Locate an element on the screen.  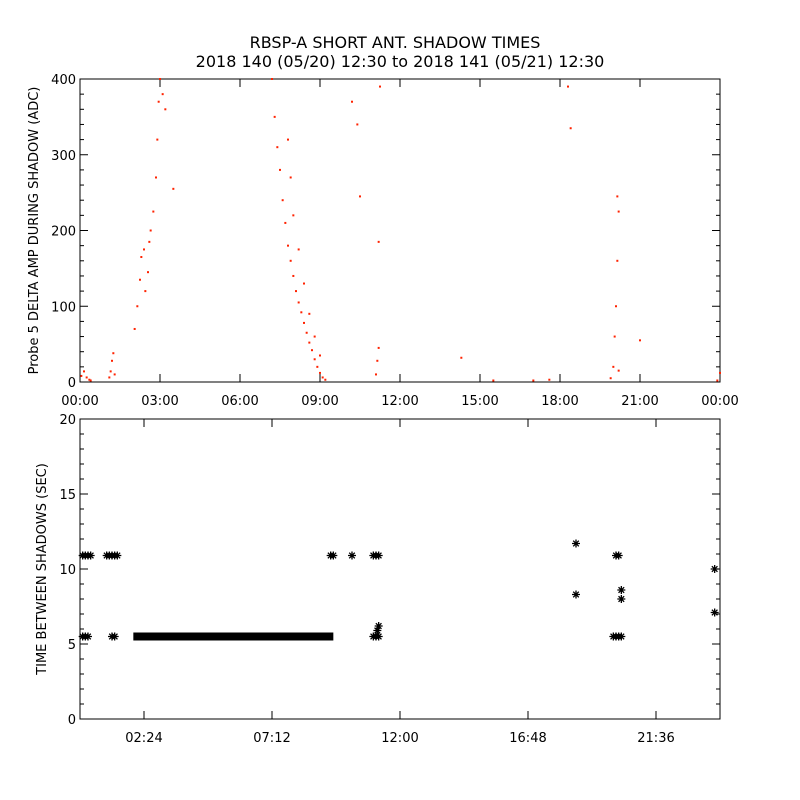
y-tick-label: 15 is located at coordinates (67, 495).